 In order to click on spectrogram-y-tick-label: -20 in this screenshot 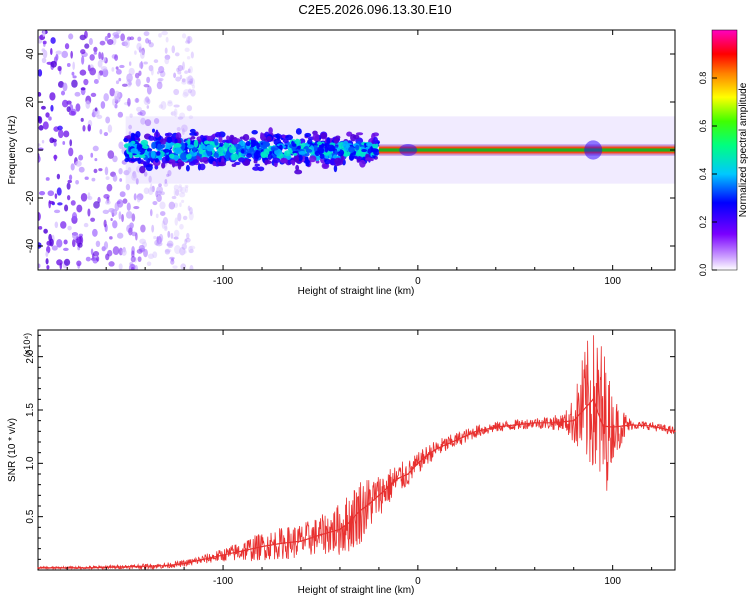, I will do `click(30, 197)`.